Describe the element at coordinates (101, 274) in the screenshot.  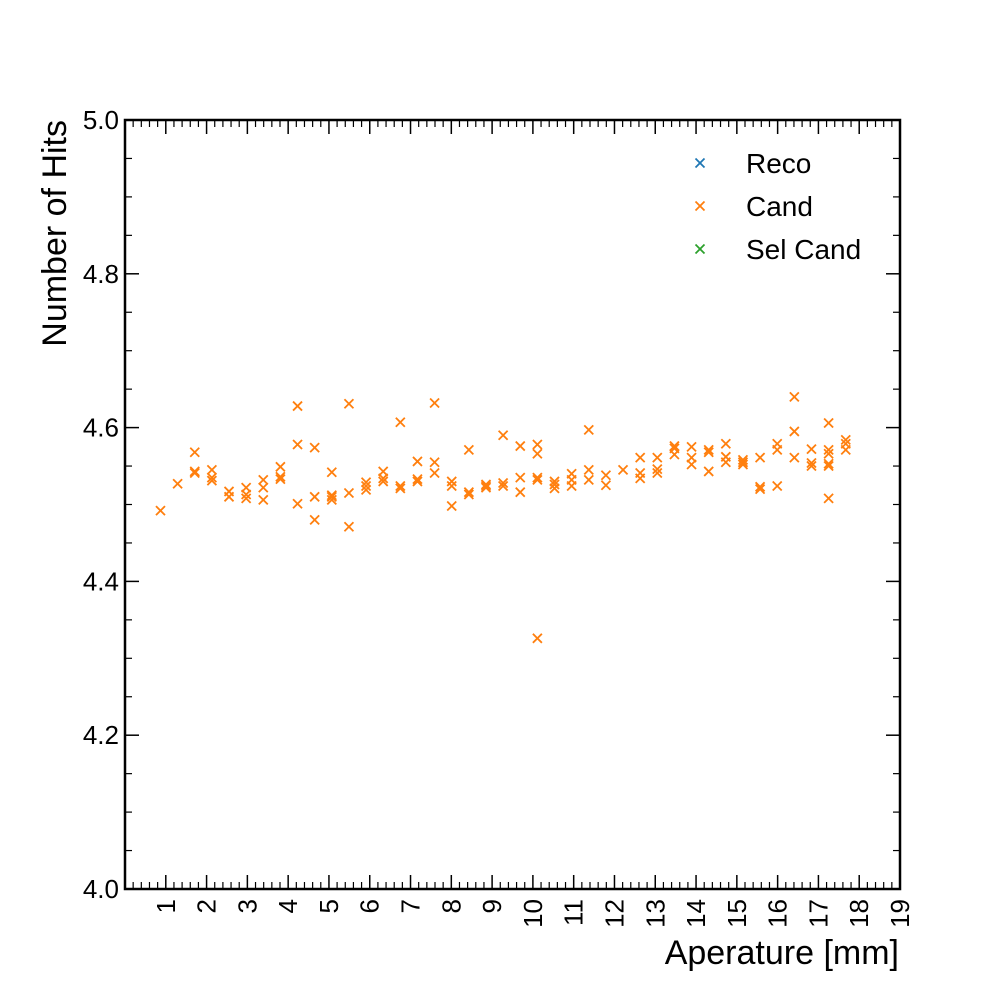
I see `y-tick-label: 4.8` at that location.